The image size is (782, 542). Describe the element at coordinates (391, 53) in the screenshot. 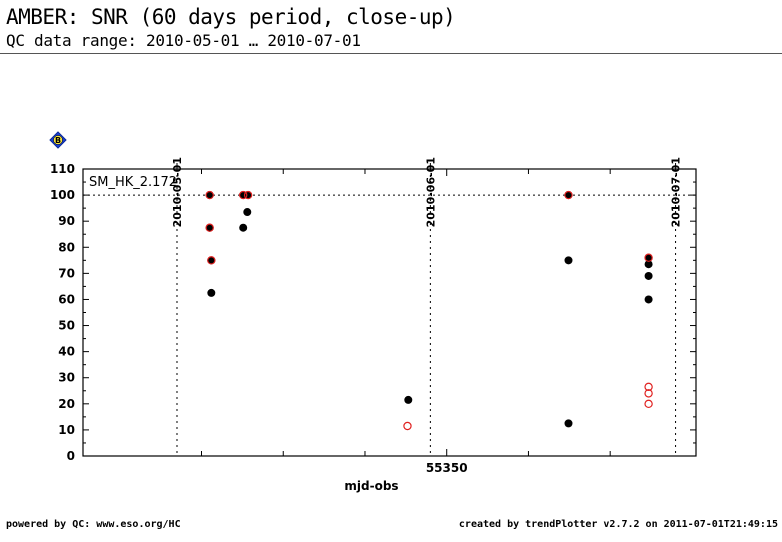

I see `header-divider` at that location.